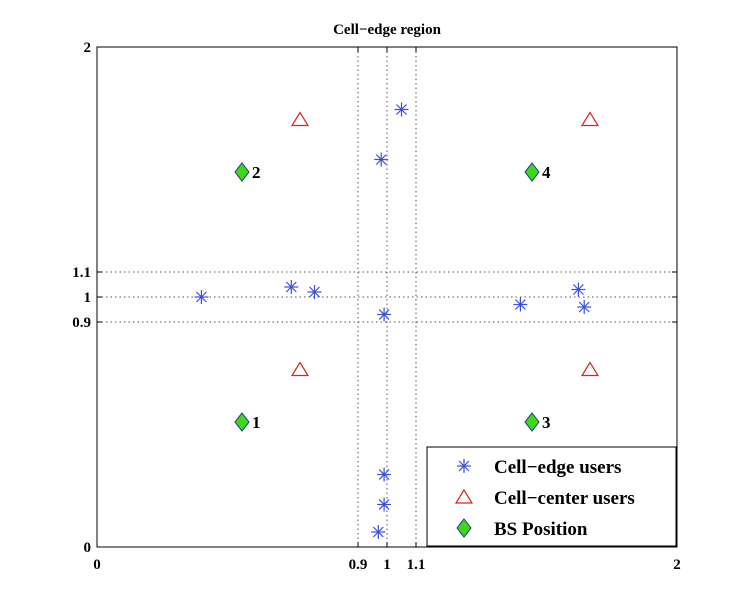 Image resolution: width=747 pixels, height=615 pixels. Describe the element at coordinates (358, 565) in the screenshot. I see `x-tick-label: 0.9` at that location.